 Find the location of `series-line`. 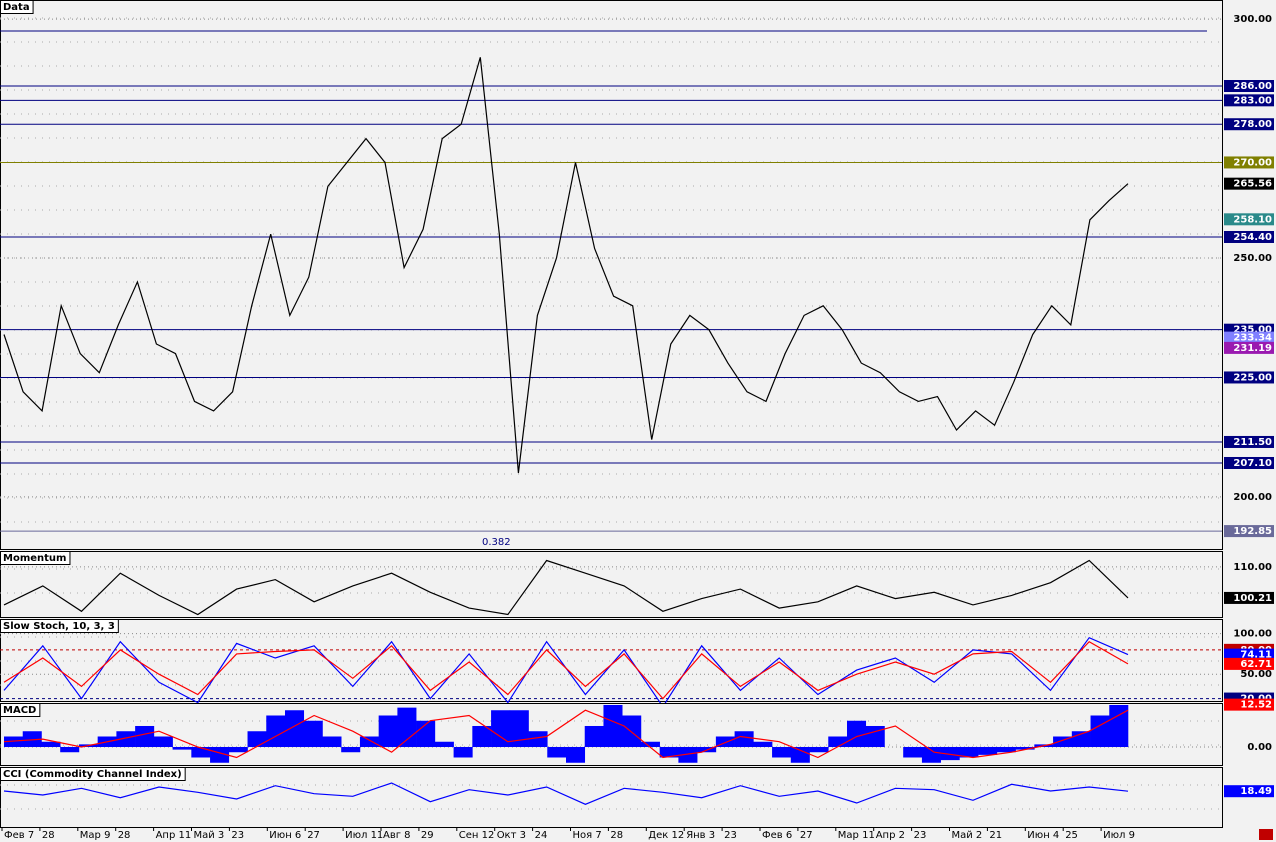

series-line is located at coordinates (566, 587).